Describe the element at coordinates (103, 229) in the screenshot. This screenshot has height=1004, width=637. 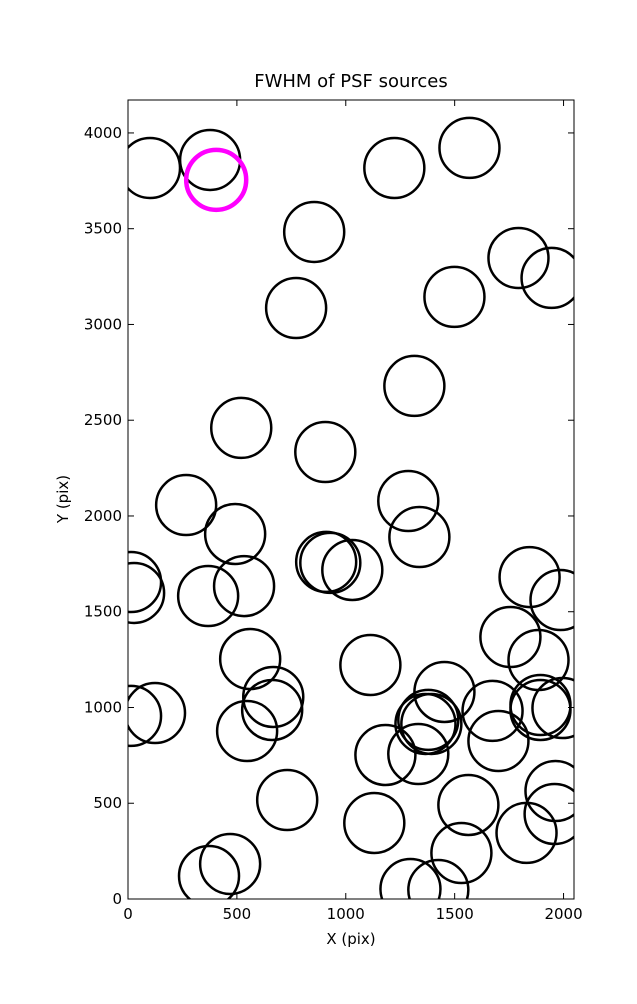
I see `y-tick-label: 3500` at that location.